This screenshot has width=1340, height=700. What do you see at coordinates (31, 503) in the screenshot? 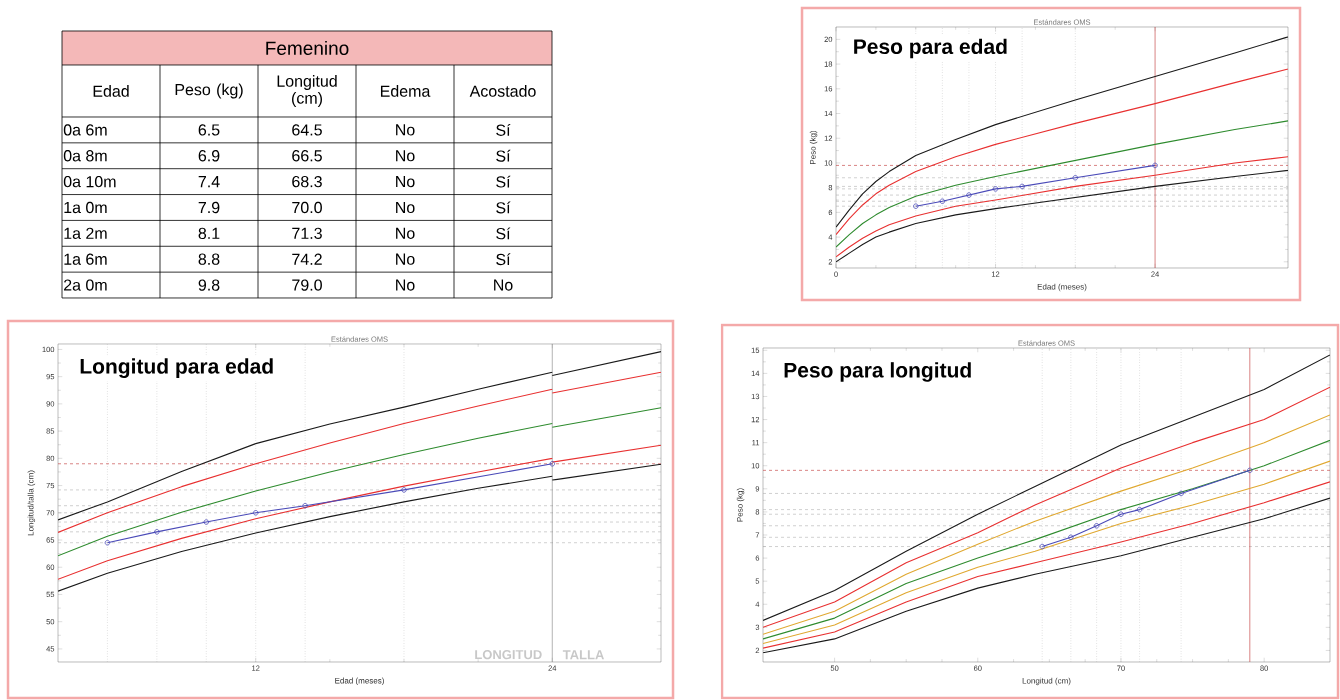
I see `y-axis-title: Longitud/talla (cm)` at bounding box center [31, 503].